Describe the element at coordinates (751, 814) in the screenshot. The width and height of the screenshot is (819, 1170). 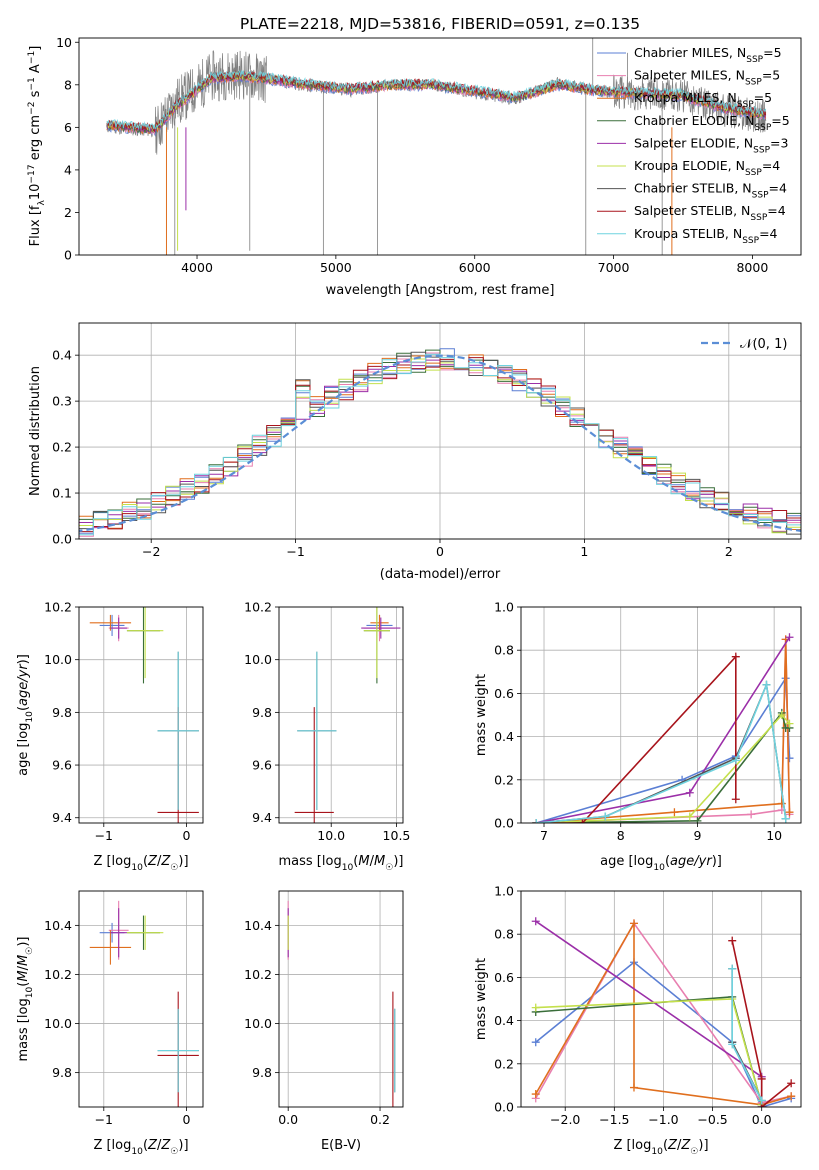
I see `weight-marker-salp_miles` at that location.